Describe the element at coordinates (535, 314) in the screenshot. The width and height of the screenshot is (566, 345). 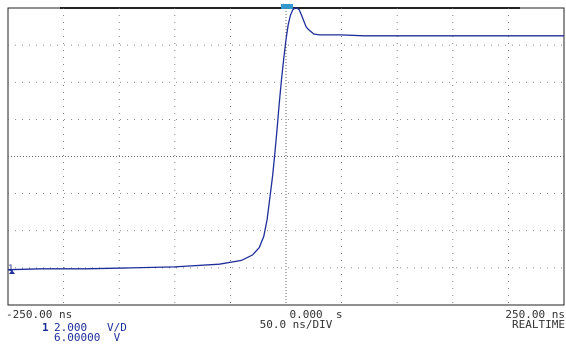
I see `x-axis-right-label: 250.00 ns` at that location.